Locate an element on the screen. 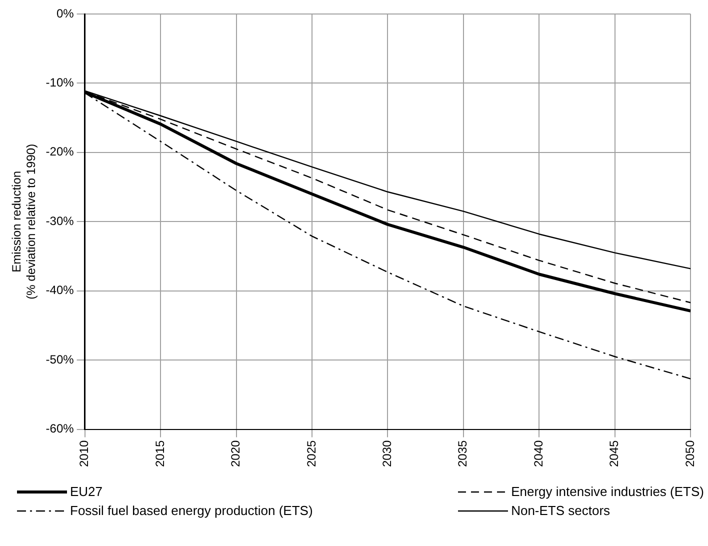 This screenshot has height=546, width=708. x-tick-label: 2030 is located at coordinates (387, 454).